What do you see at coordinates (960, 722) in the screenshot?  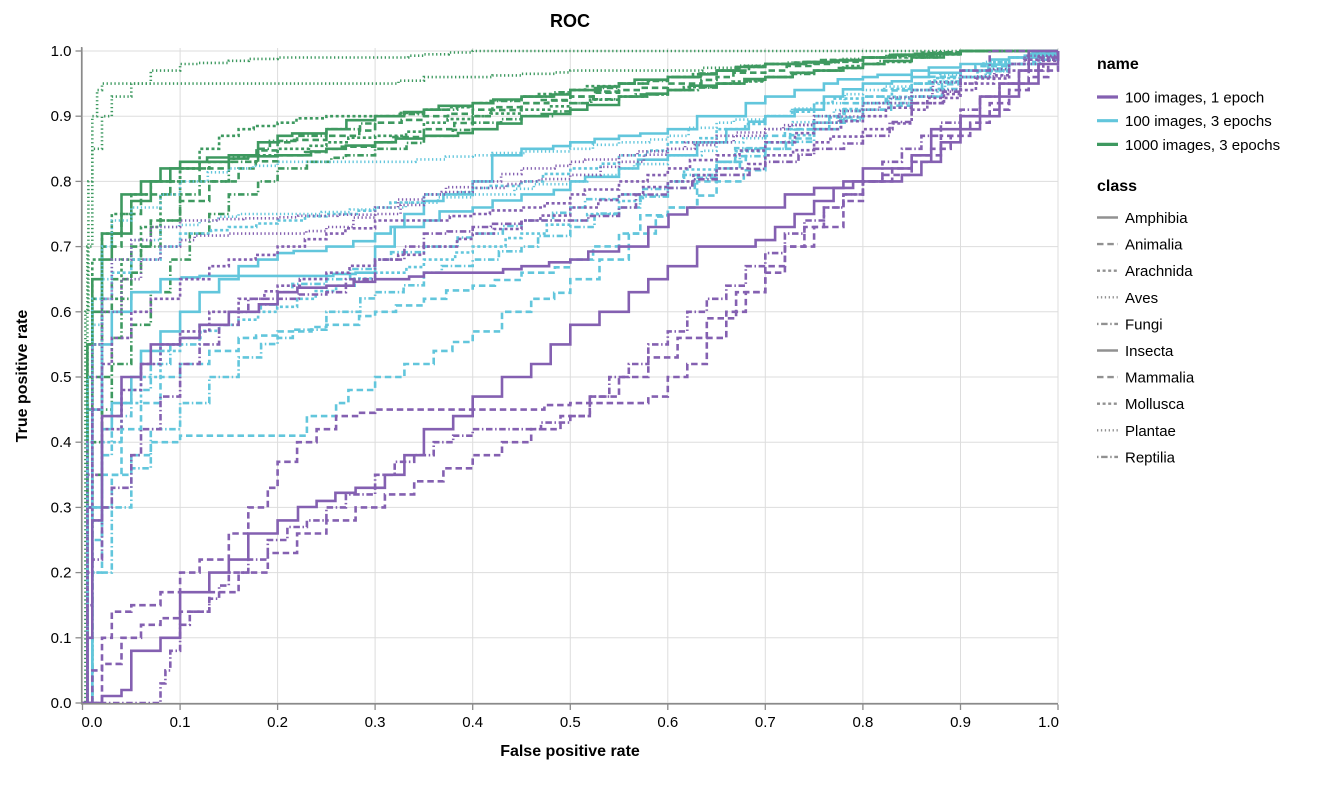 I see `x-tick-label: 0.9` at bounding box center [960, 722].